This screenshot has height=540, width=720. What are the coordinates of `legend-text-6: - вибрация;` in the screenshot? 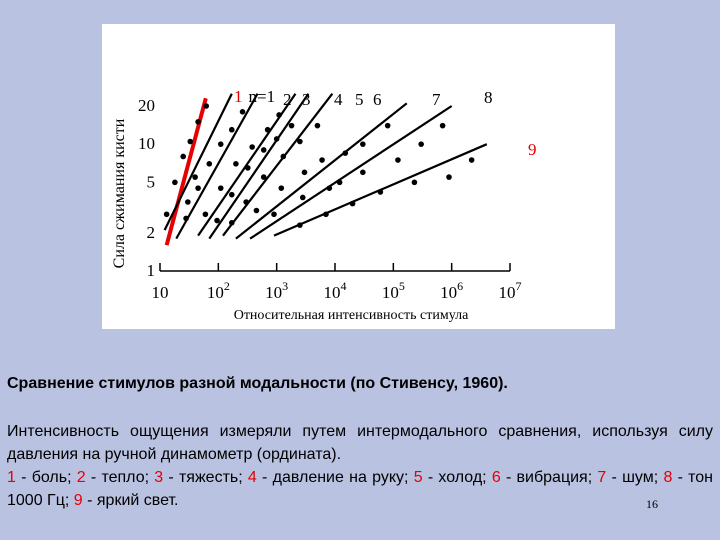 It's located at (549, 477).